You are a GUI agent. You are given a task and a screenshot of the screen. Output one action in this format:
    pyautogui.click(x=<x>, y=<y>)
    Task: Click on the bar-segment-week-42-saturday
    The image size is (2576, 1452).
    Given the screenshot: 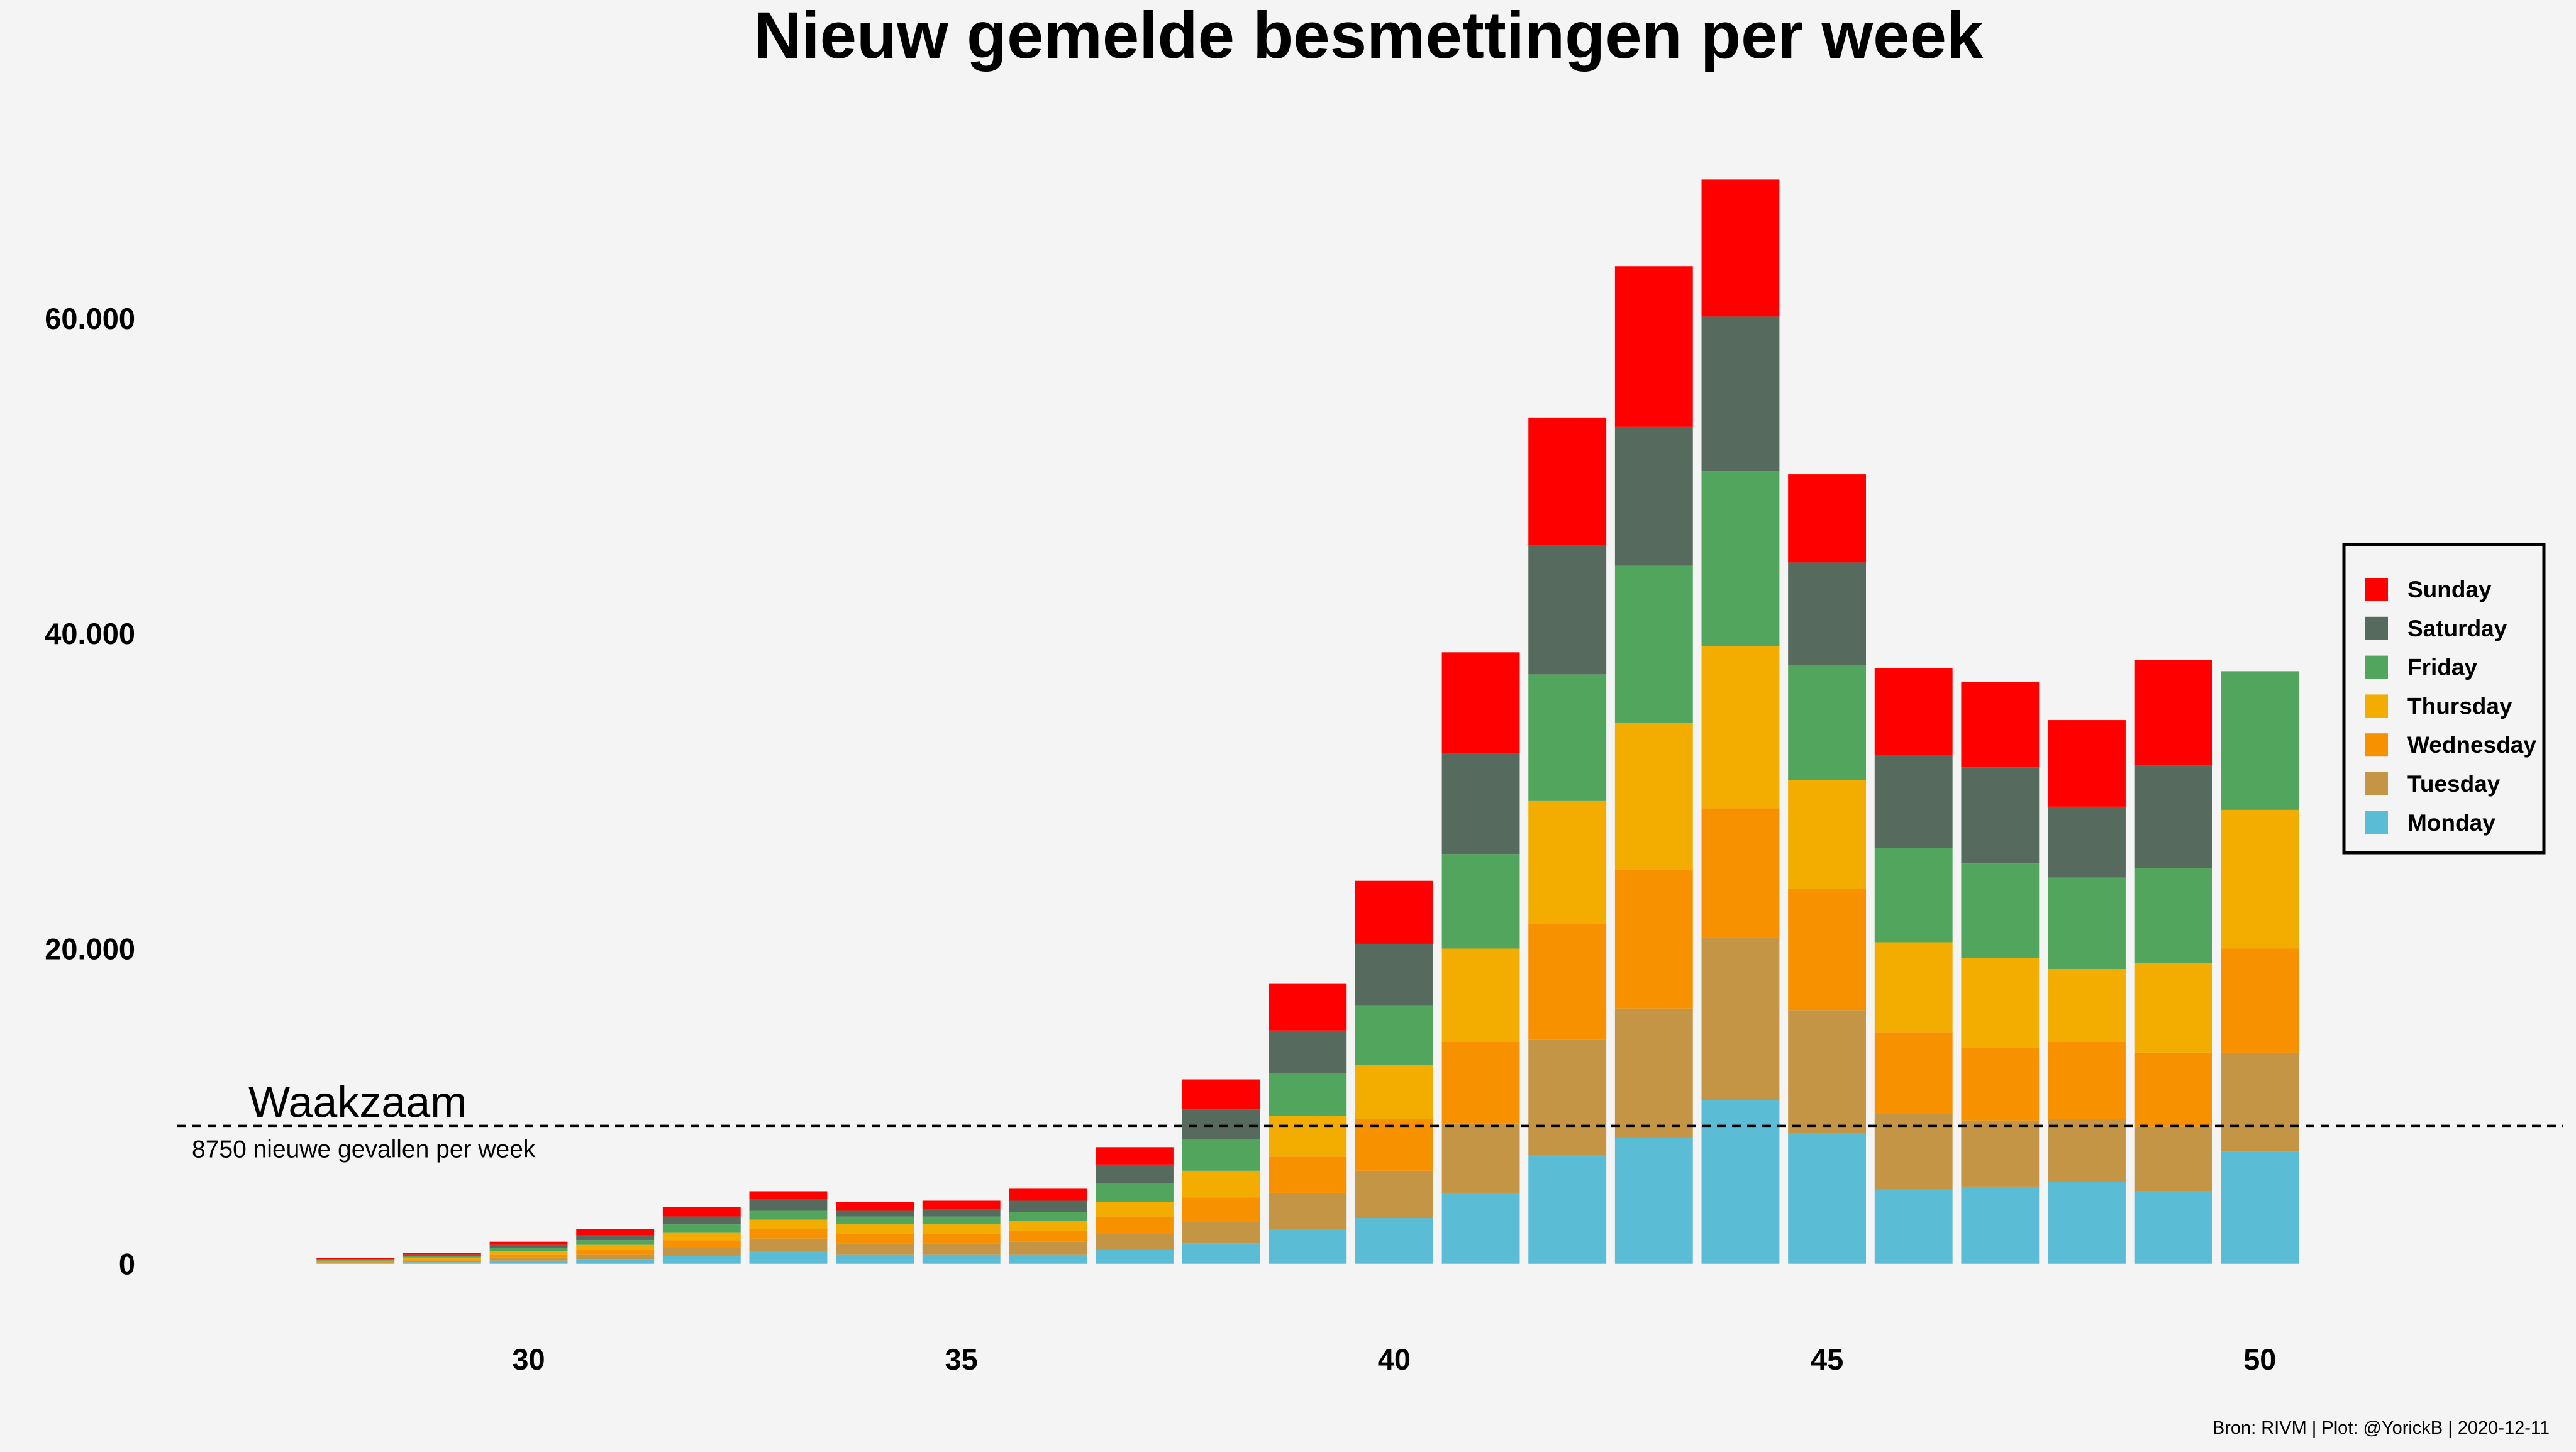 What is the action you would take?
    pyautogui.click(x=1567, y=610)
    